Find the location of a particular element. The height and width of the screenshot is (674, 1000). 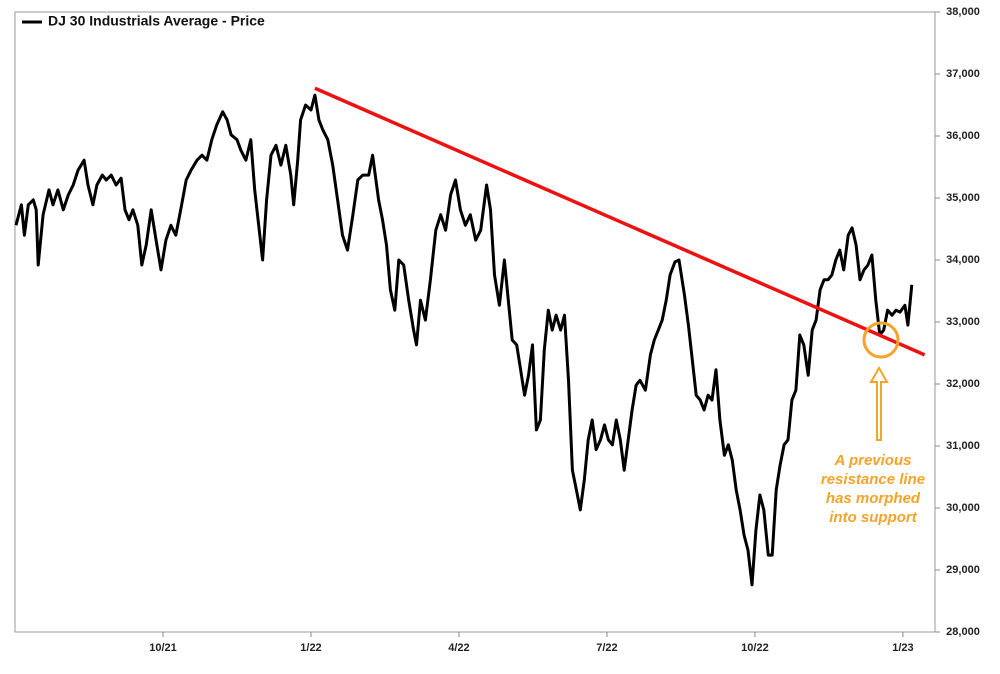

annotation-text: resistance line is located at coordinates (873, 479).